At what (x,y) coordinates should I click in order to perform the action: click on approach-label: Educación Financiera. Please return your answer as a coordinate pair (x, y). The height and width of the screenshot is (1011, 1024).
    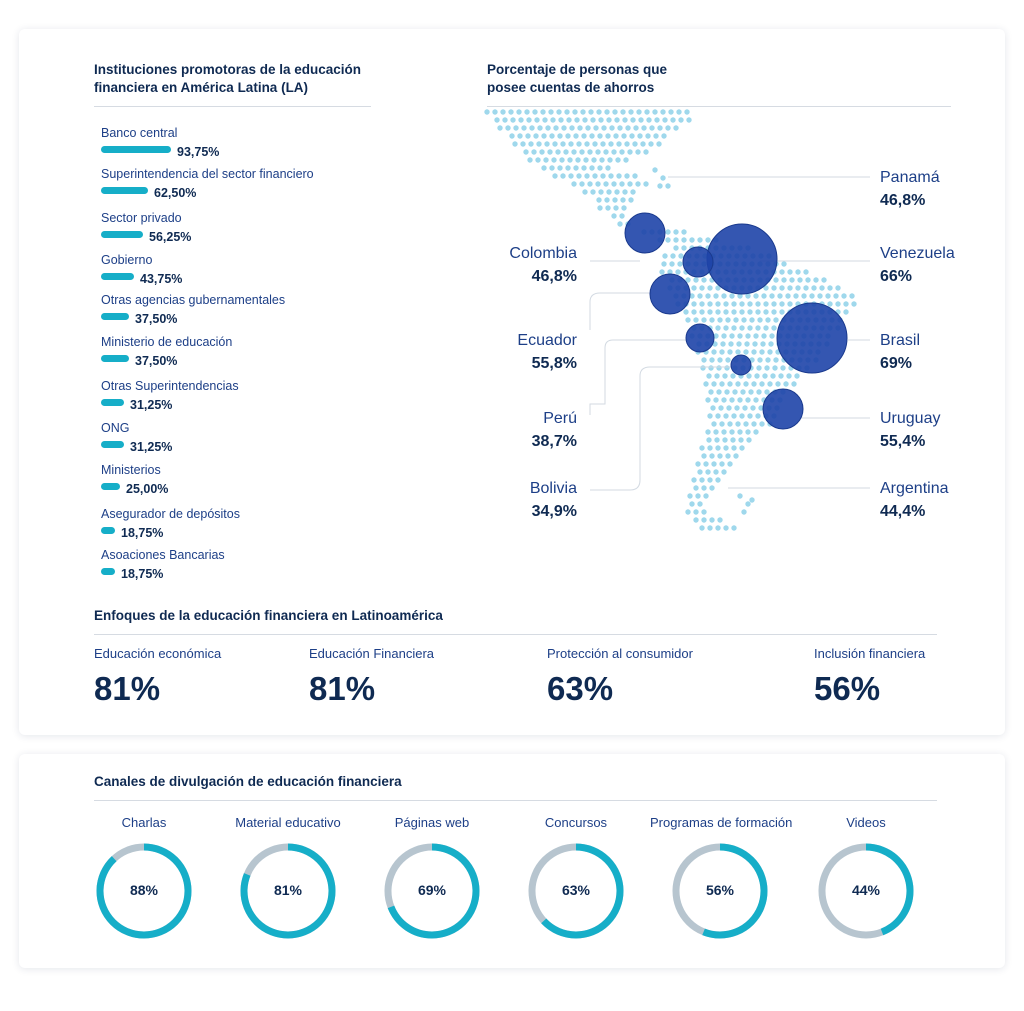
    Looking at the image, I should click on (372, 653).